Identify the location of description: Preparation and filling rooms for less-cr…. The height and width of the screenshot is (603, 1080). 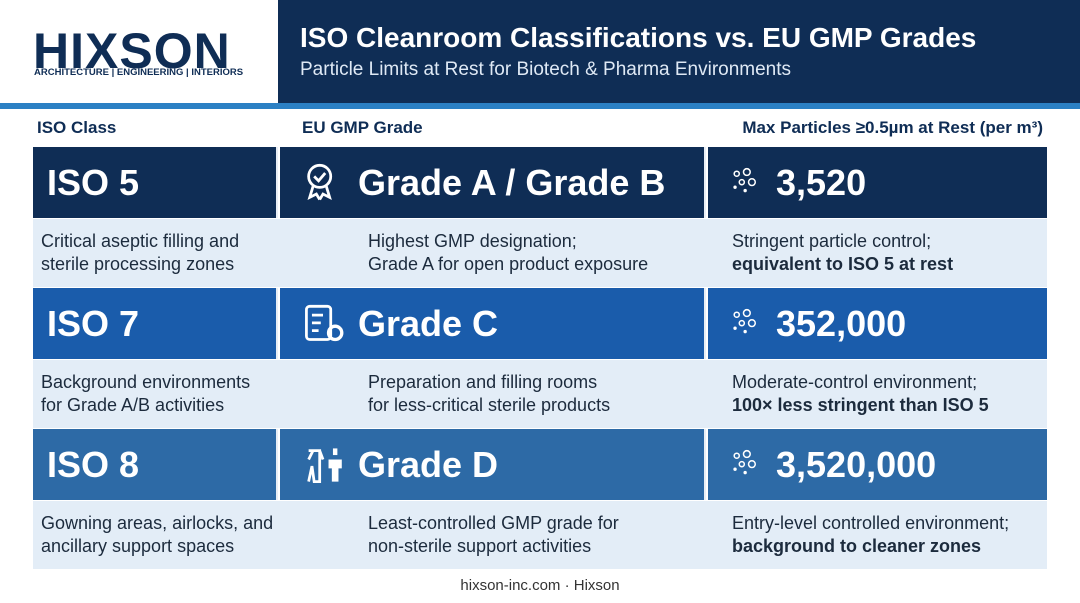
(494, 394).